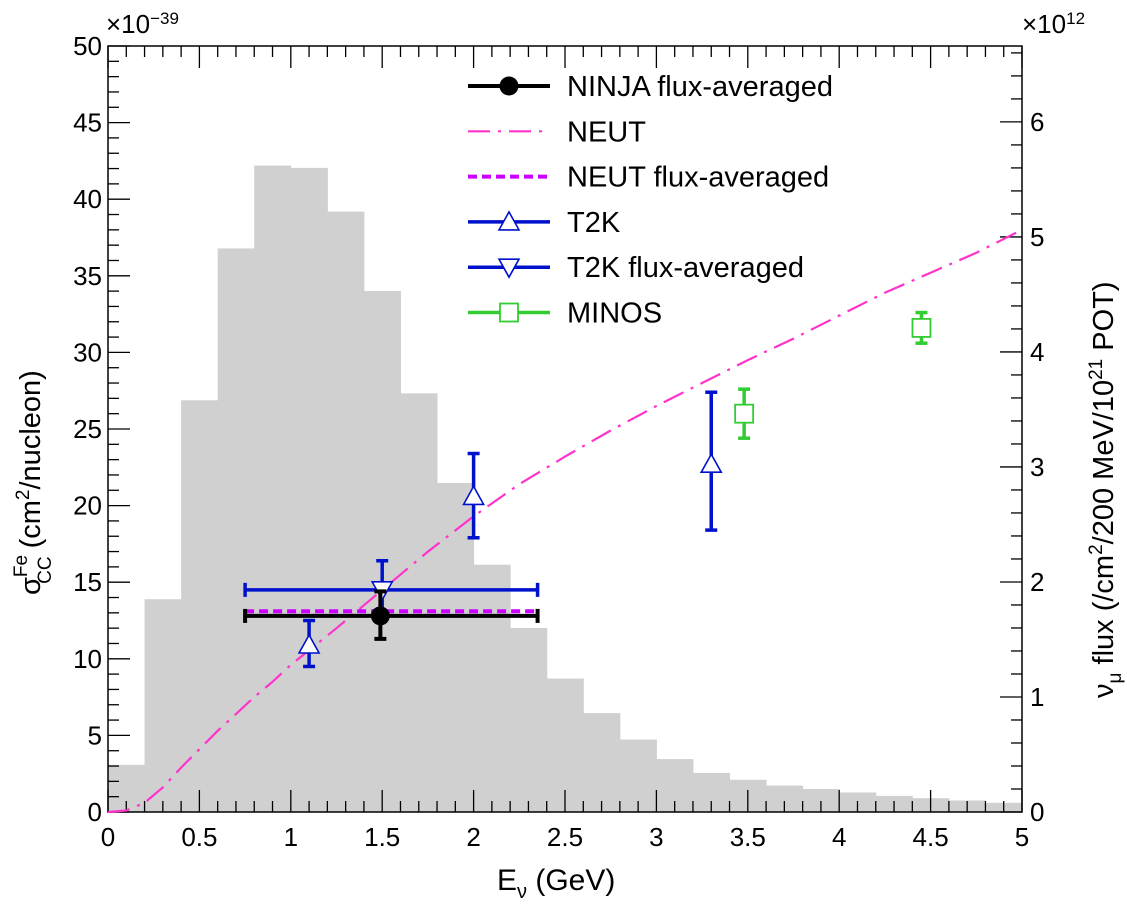 This screenshot has height=907, width=1127. Describe the element at coordinates (748, 837) in the screenshot. I see `x-tick-label: 3.5` at that location.